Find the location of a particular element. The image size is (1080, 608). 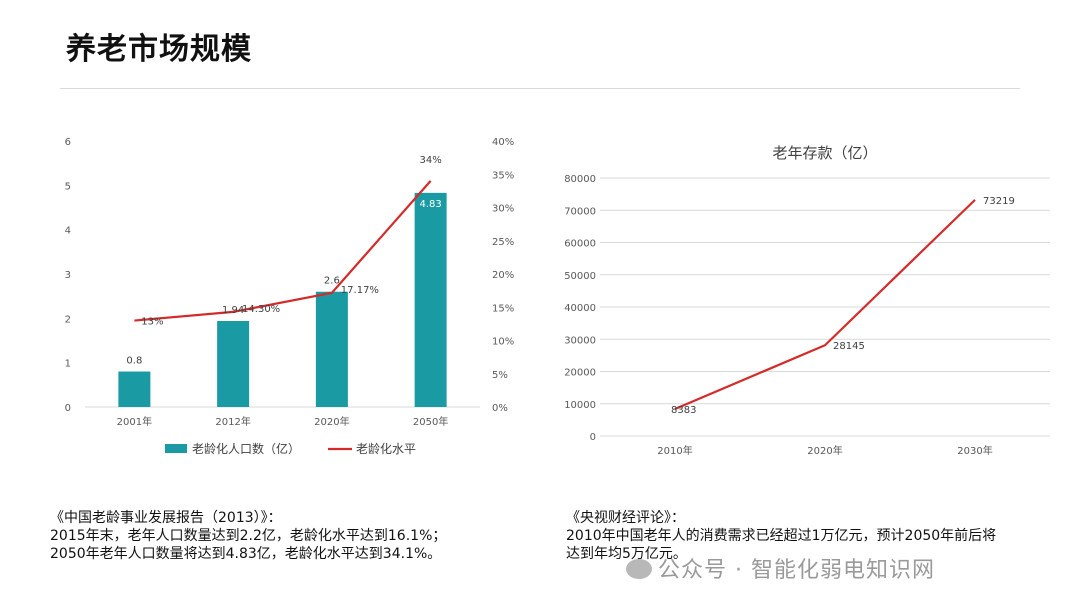

y-tick-label: 20000 is located at coordinates (580, 373).